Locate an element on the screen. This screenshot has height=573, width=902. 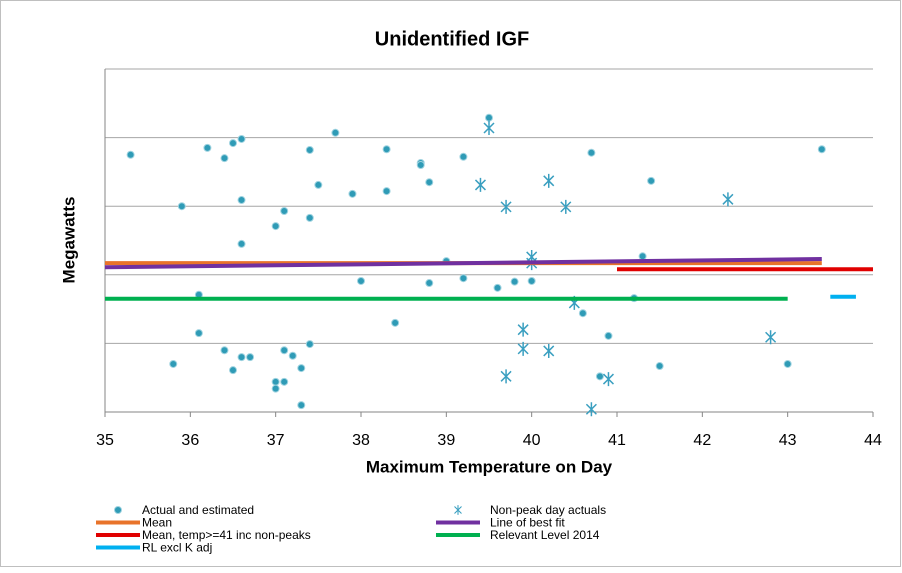
x-tick-label: 44 is located at coordinates (873, 440).